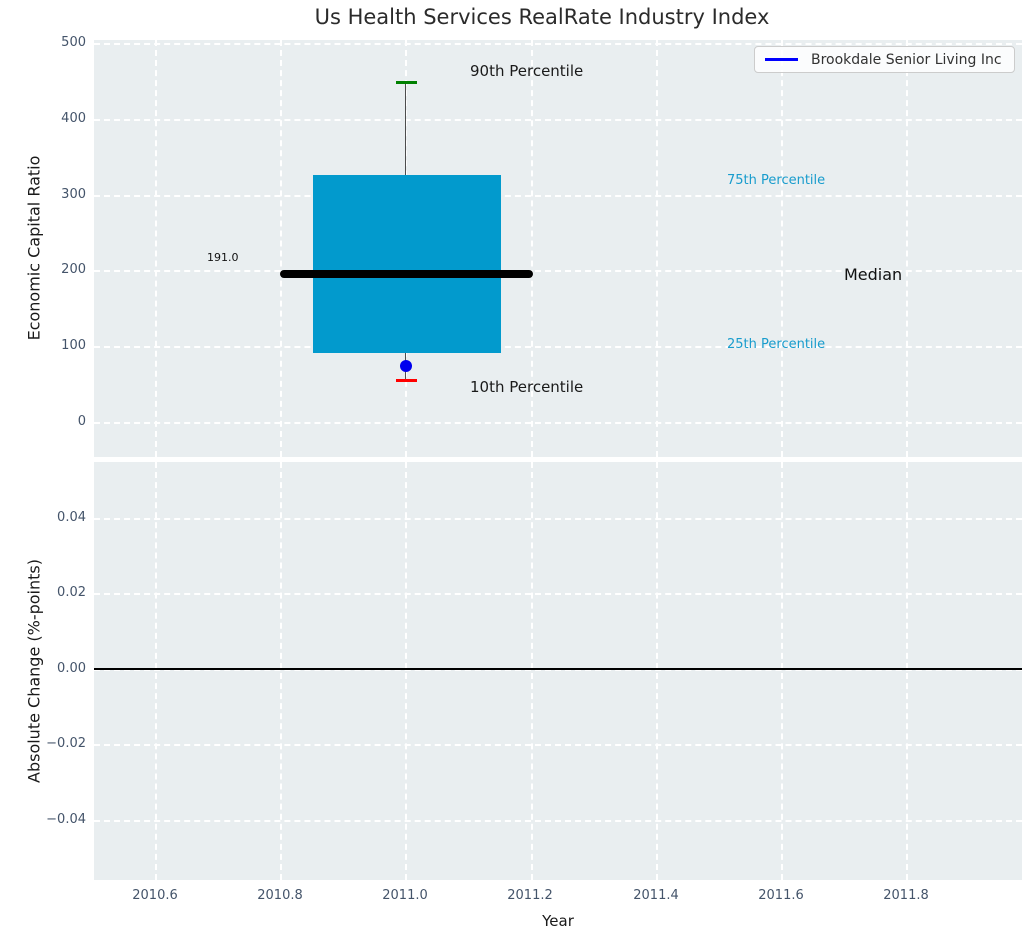 The image size is (1034, 942). Describe the element at coordinates (406, 380) in the screenshot. I see `boxplot-10th-percentile-cap` at that location.